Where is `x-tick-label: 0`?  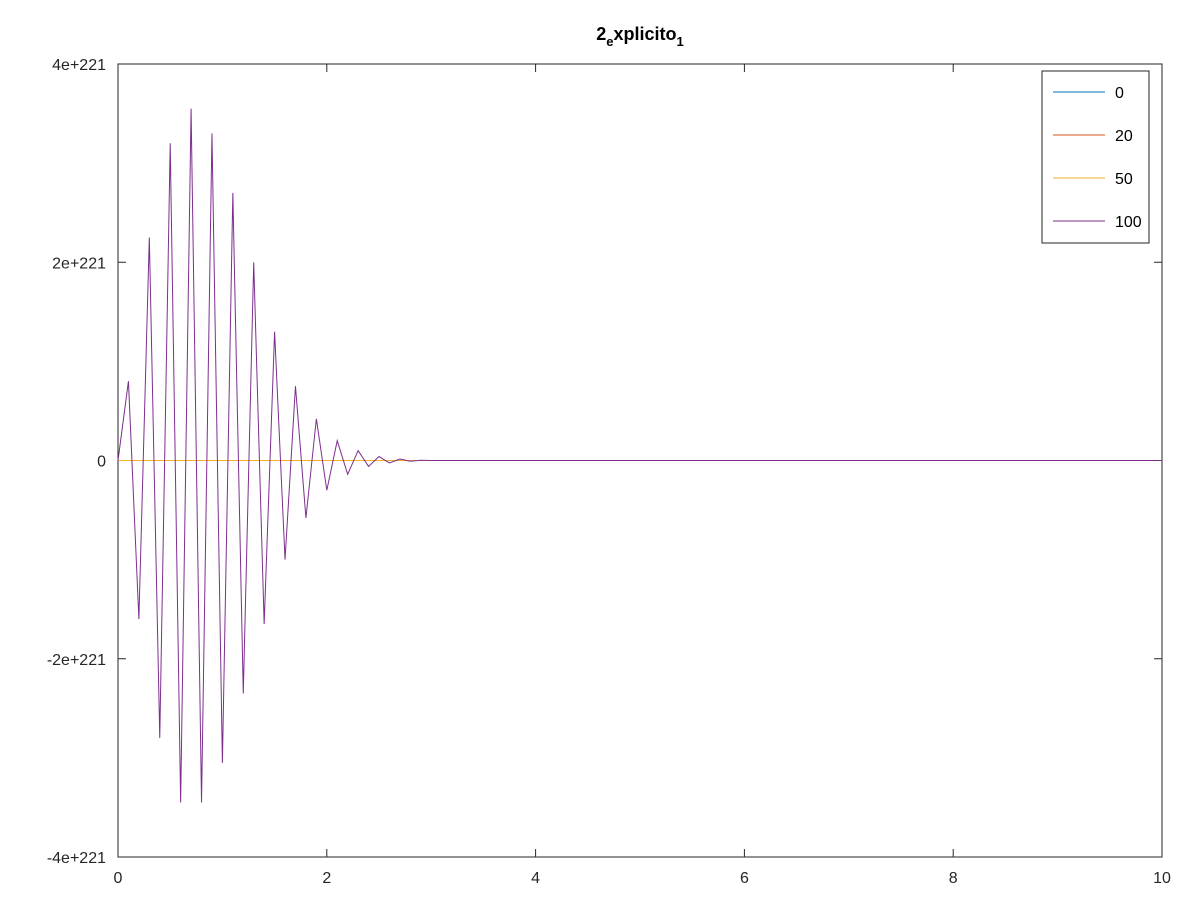
x-tick-label: 0 is located at coordinates (118, 878).